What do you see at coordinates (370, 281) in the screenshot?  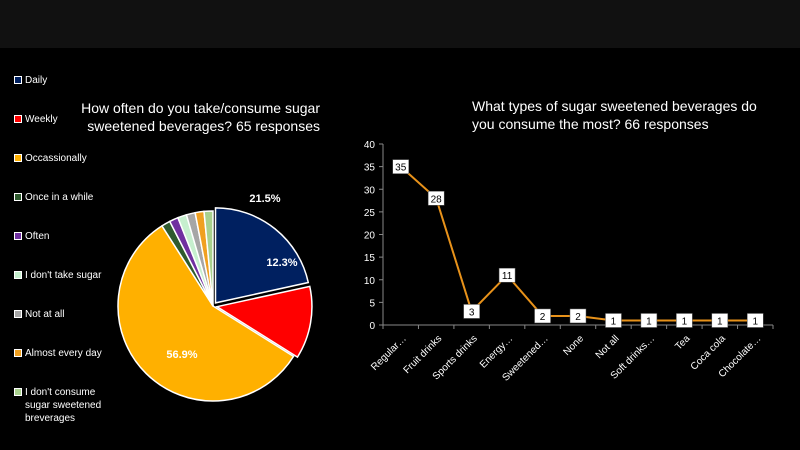 I see `y-tick-label: 10` at bounding box center [370, 281].